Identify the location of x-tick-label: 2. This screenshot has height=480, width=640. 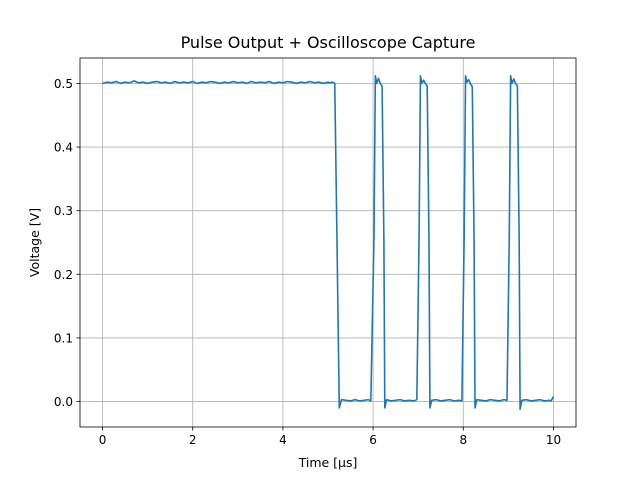
(193, 440).